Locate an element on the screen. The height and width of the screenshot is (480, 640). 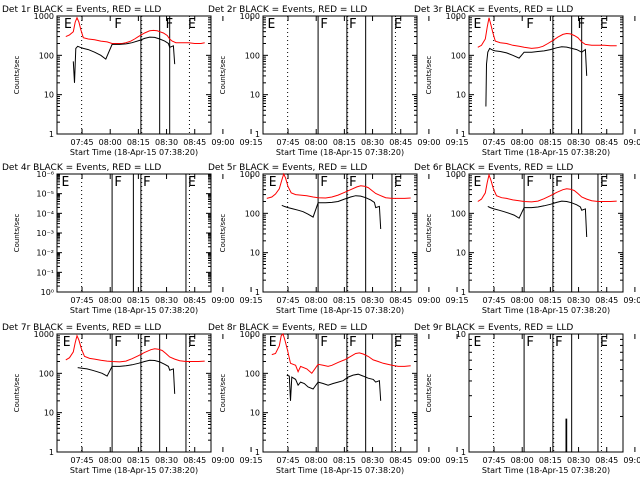
y-tick-label: 10⁻³ is located at coordinates (45, 233).